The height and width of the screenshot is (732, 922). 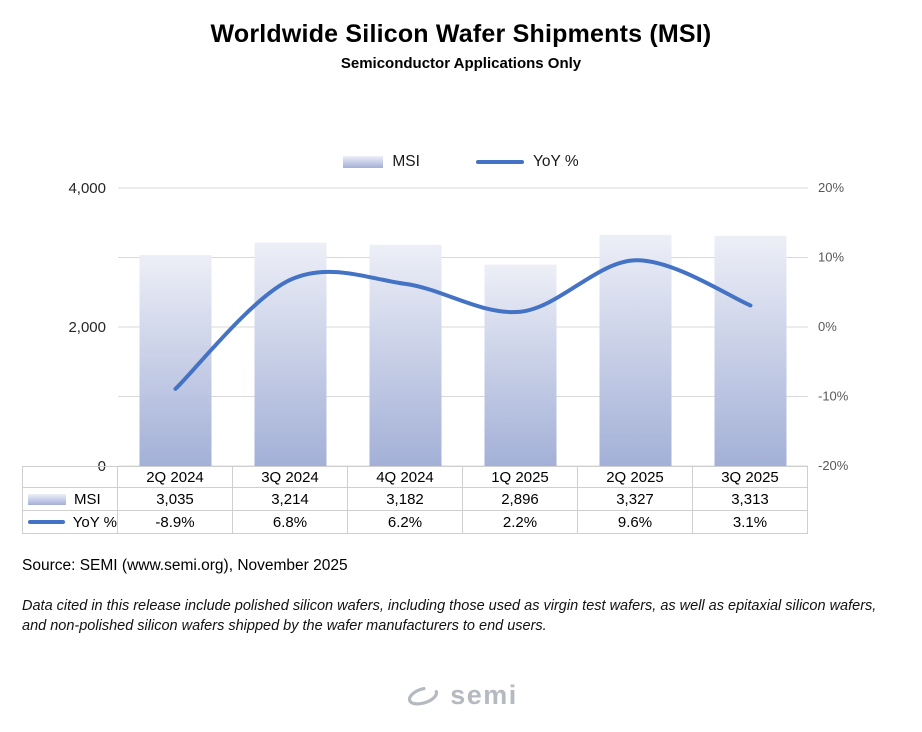 I want to click on table-value-cell: 9.6%, so click(x=635, y=522).